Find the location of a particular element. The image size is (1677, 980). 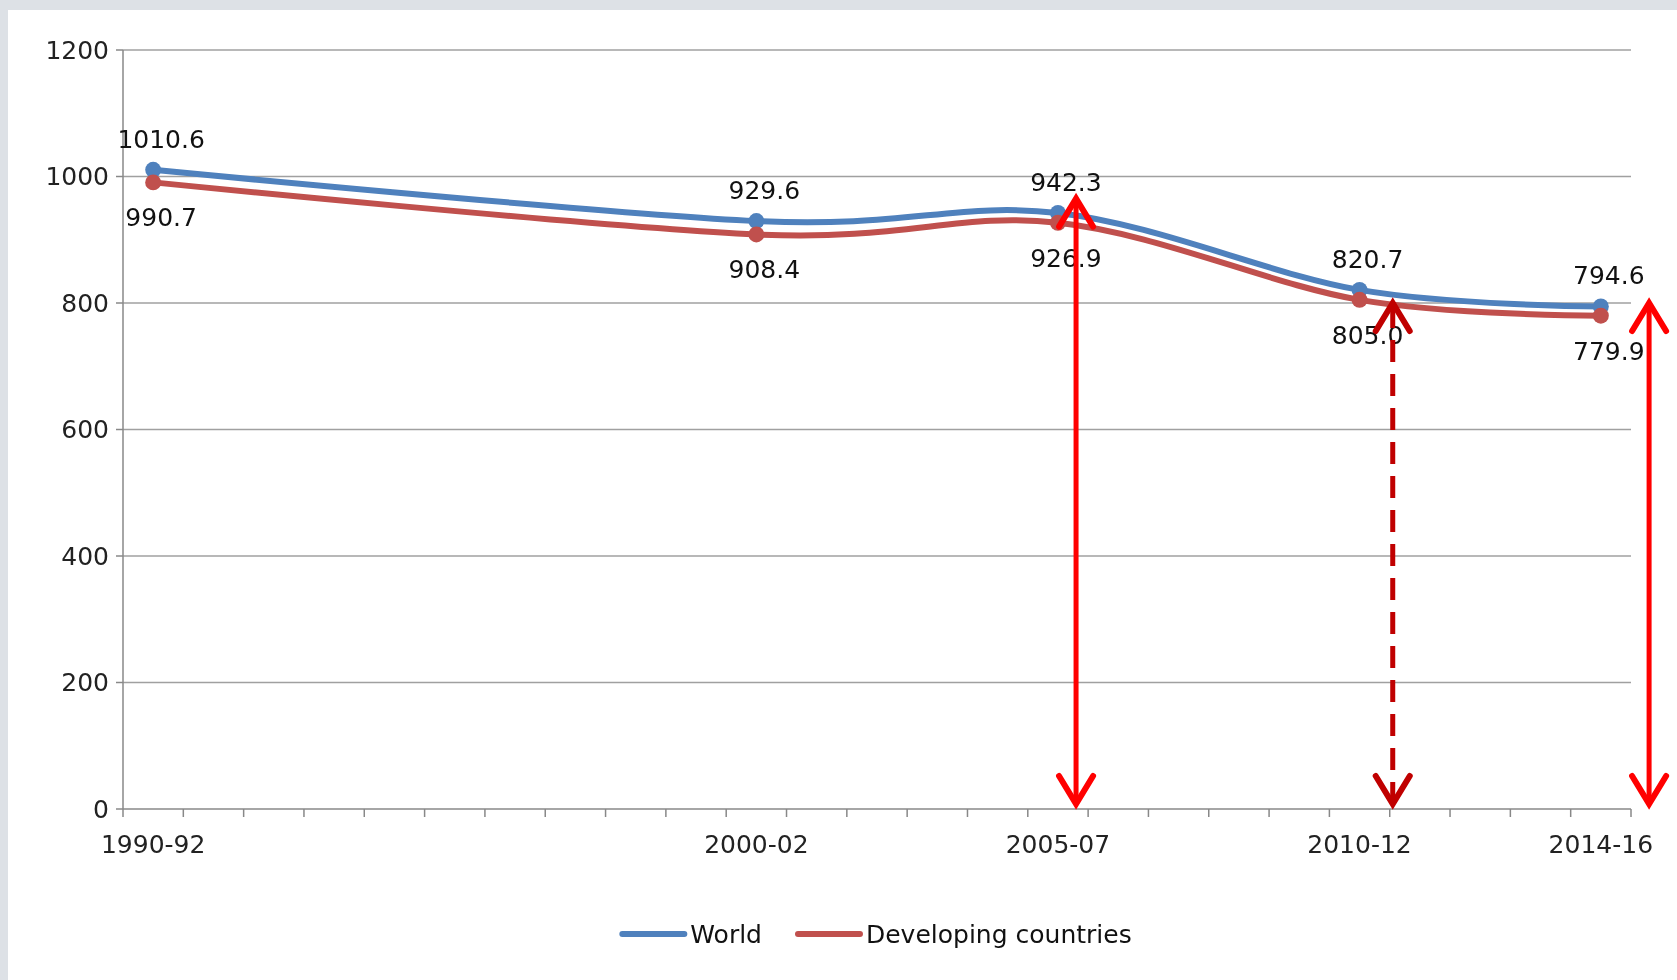

y-tick-label: 0 is located at coordinates (101, 809).